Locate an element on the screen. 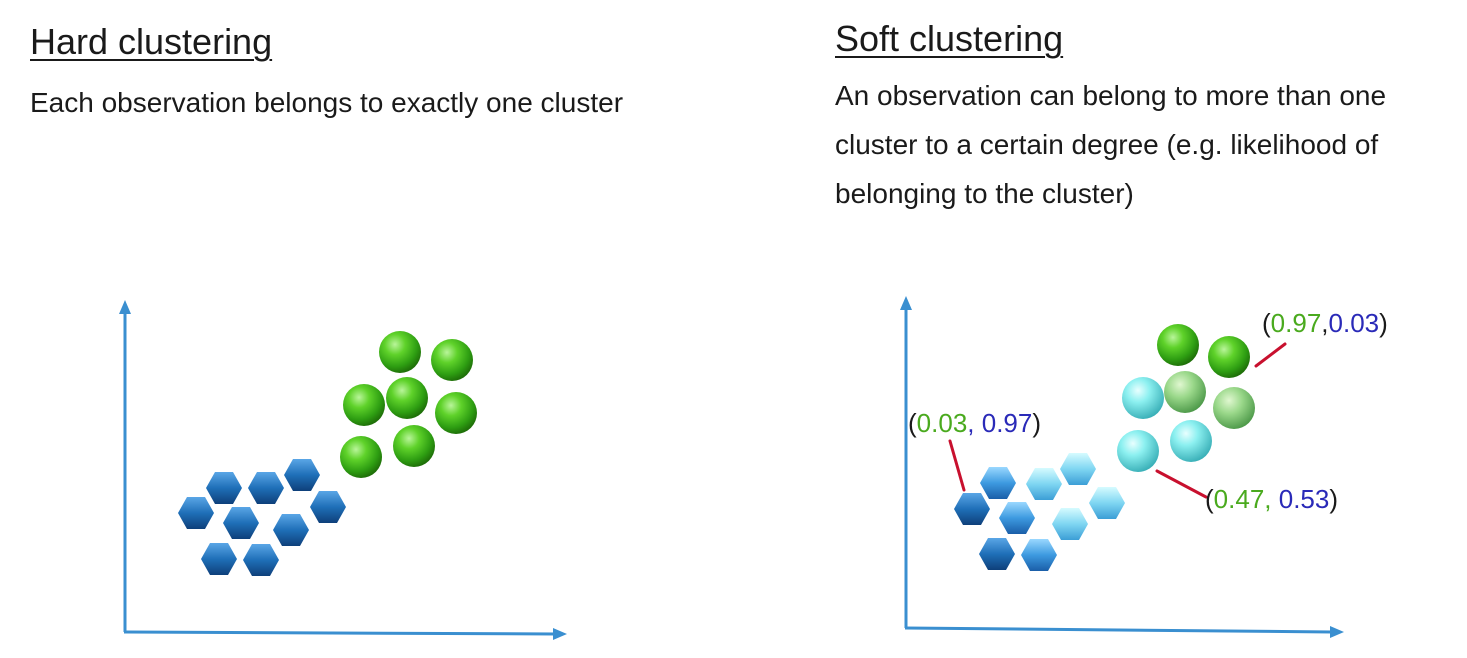 The width and height of the screenshot is (1467, 658). soft-clustering-title: Soft clustering is located at coordinates (949, 38).